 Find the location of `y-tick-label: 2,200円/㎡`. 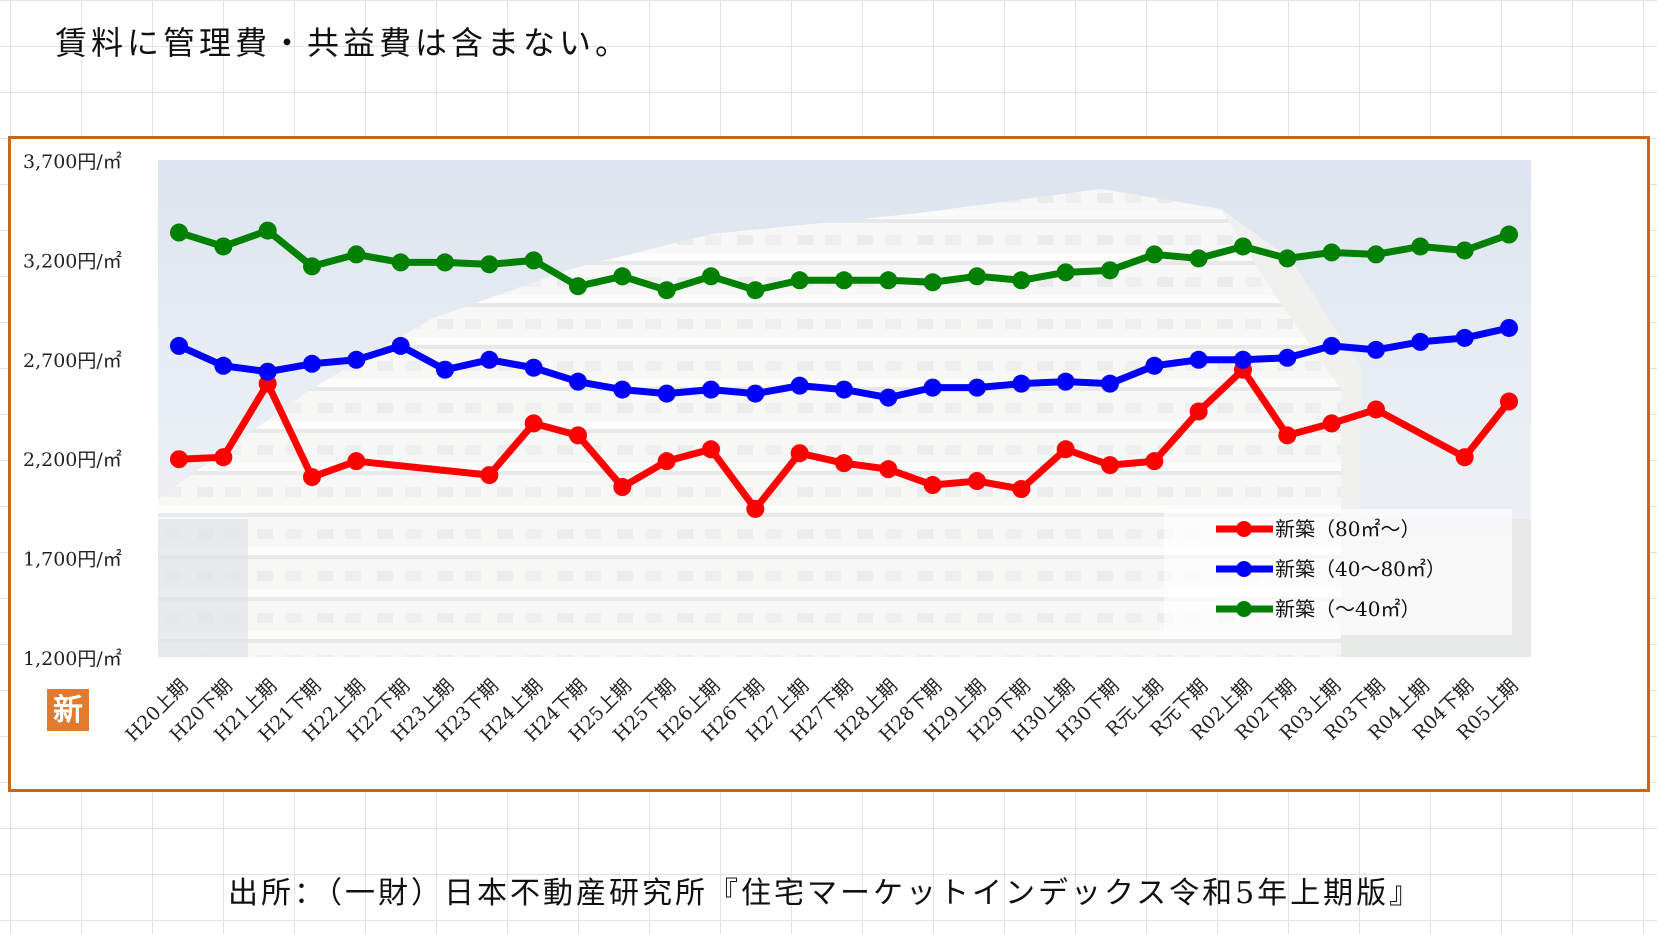

y-tick-label: 2,200円/㎡ is located at coordinates (72, 459).